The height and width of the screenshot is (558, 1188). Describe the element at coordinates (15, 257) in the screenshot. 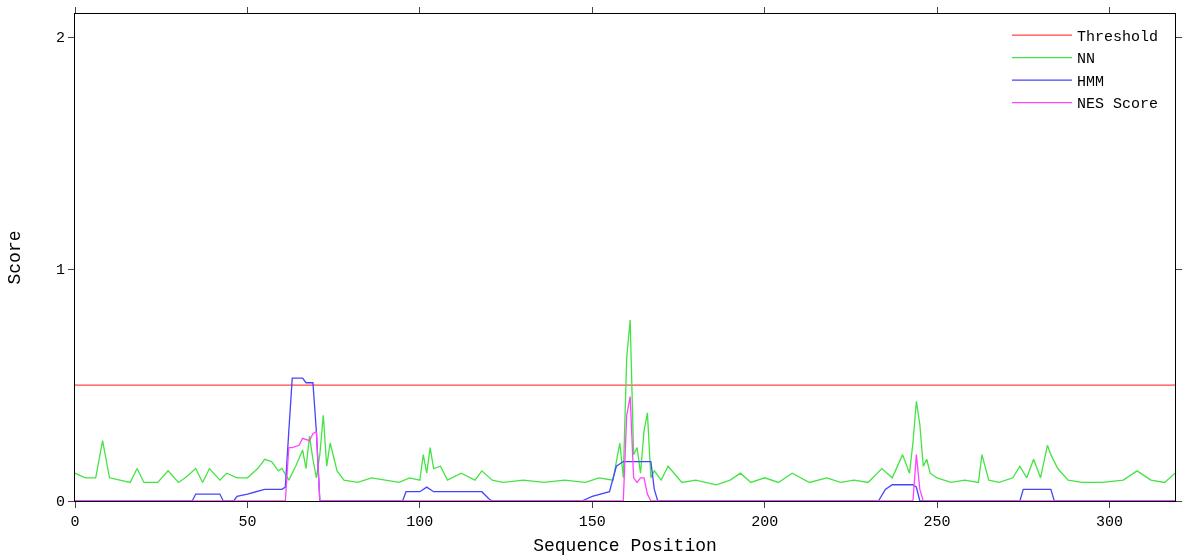

I see `y-axis-title: Score` at that location.